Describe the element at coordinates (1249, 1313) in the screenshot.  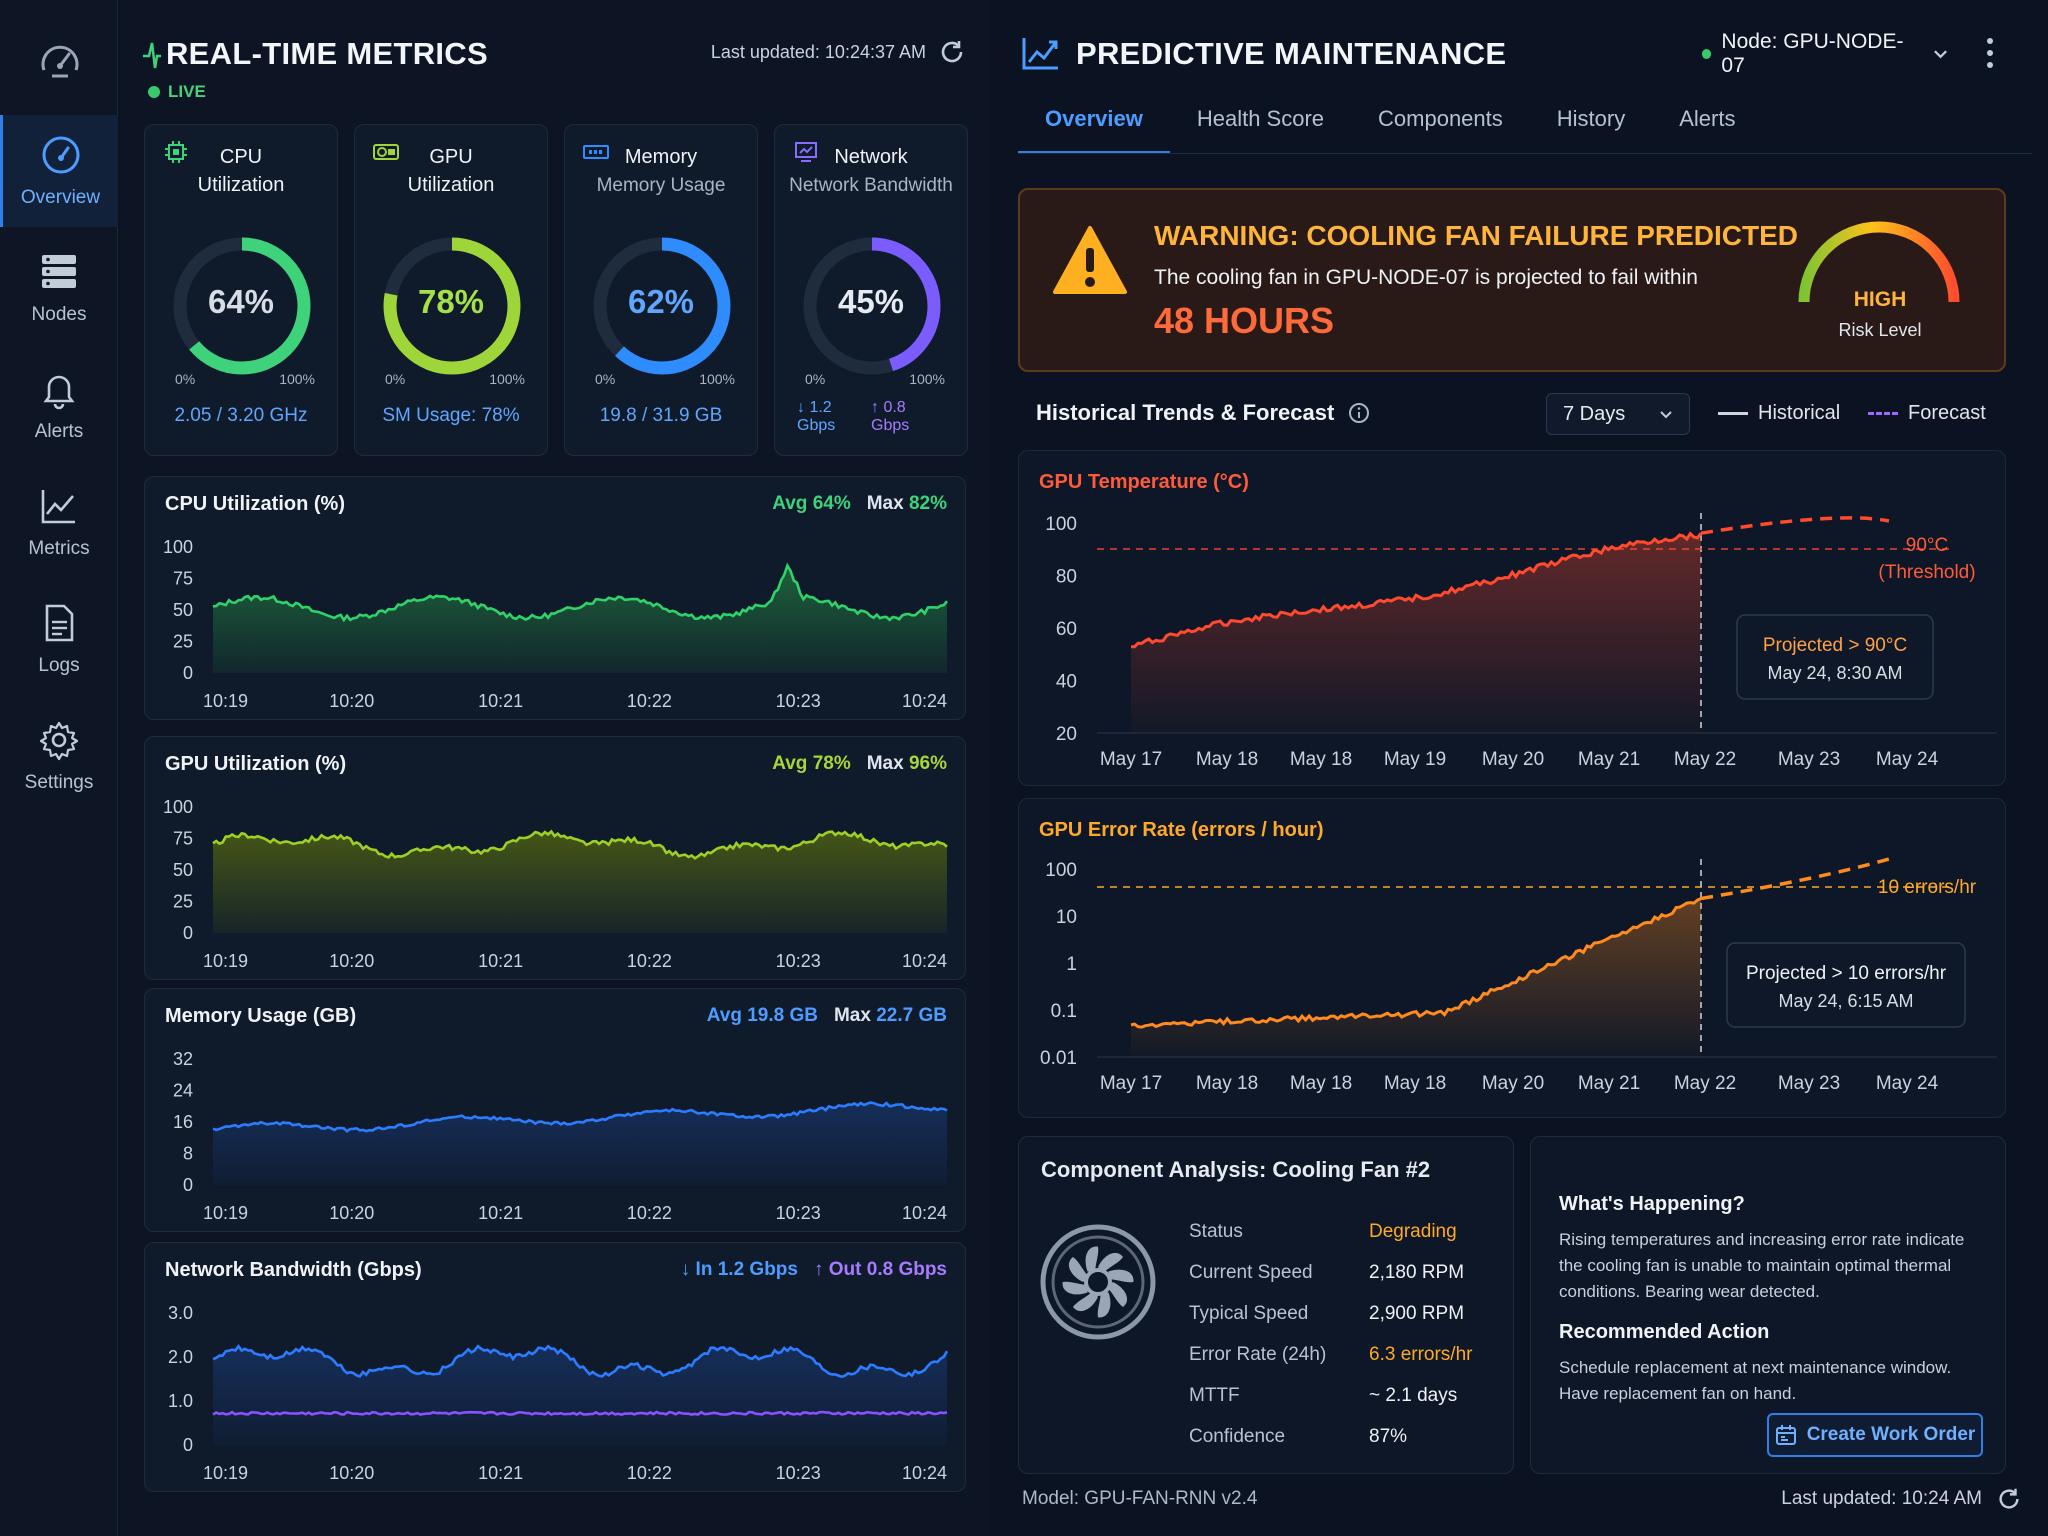
I see `component-typical-label: Typical Speed` at that location.